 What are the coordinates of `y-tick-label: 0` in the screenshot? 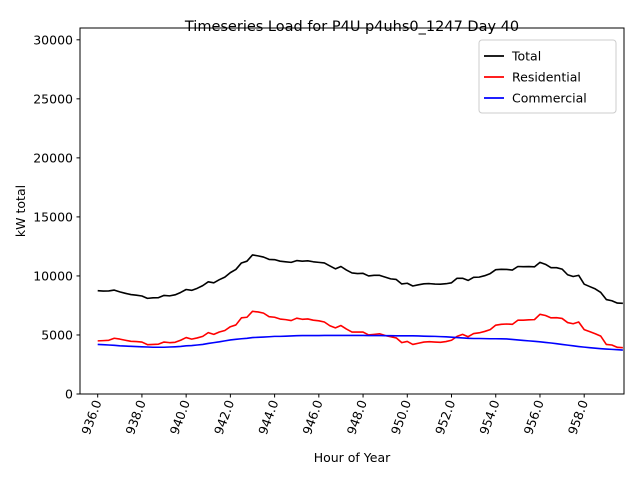 It's located at (69, 394).